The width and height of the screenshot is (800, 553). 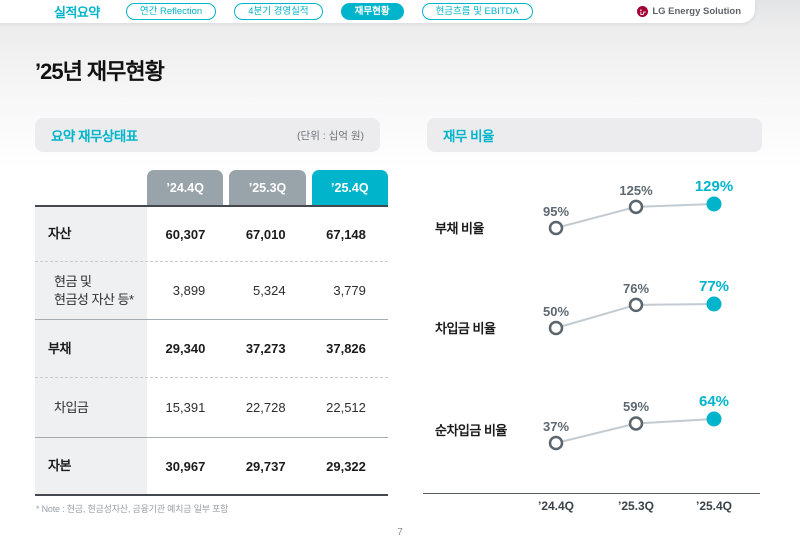 I want to click on cell-value: 3,779, so click(x=349, y=290).